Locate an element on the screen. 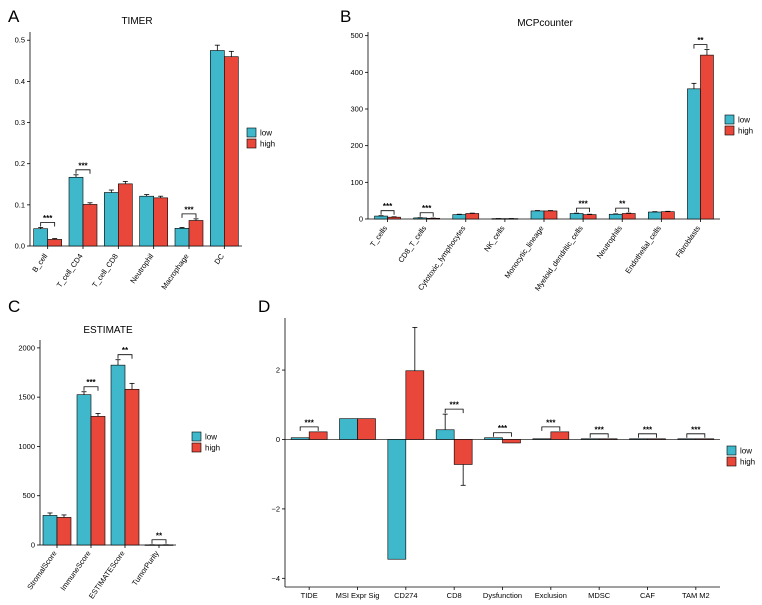 The width and height of the screenshot is (762, 605). x-tick-label: MDSC is located at coordinates (599, 595).